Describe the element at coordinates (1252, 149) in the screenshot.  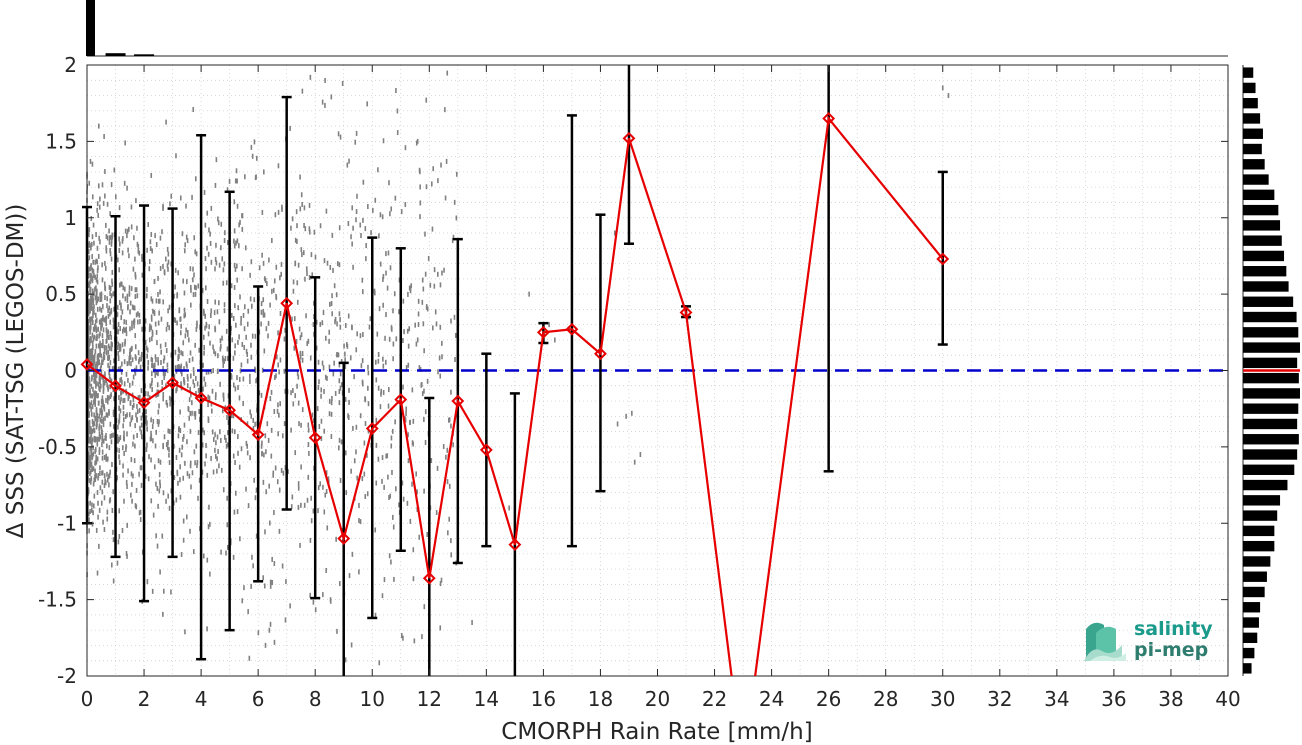
I see `right-hist-bar` at that location.